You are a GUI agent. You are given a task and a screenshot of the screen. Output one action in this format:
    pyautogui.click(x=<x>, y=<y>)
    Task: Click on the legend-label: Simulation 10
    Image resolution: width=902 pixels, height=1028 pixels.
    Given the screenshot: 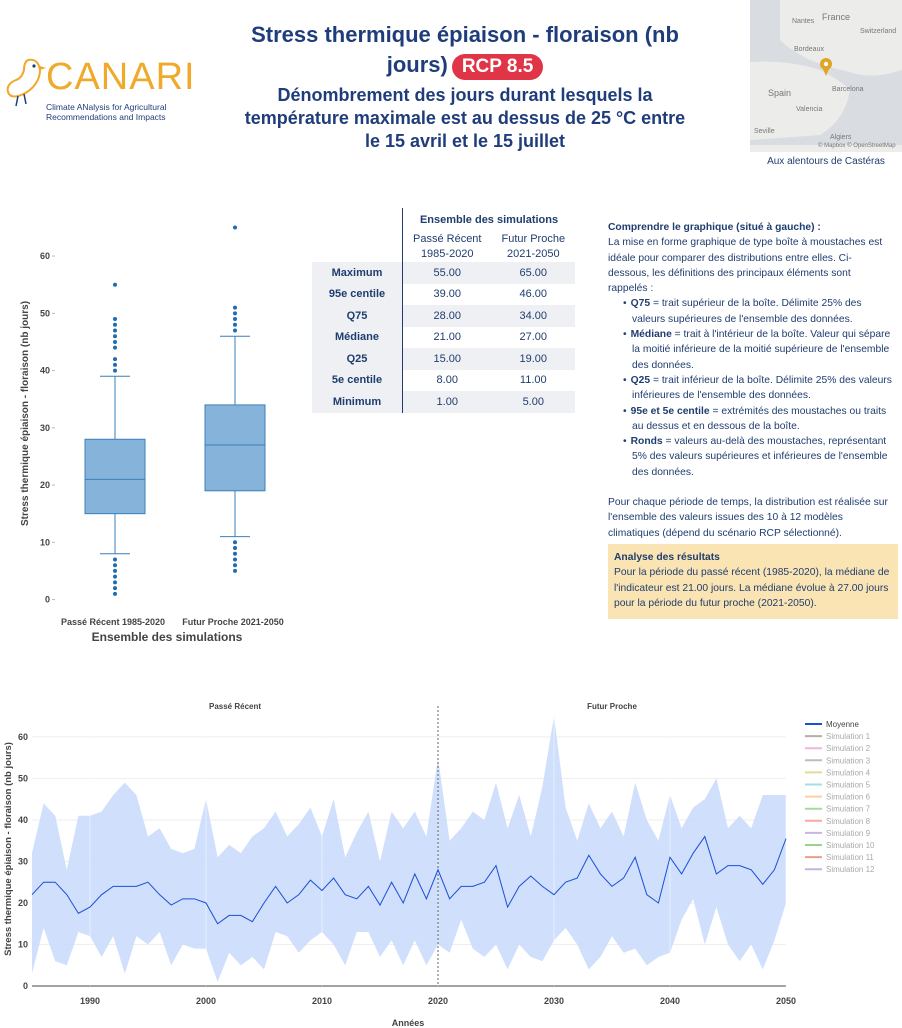 What is the action you would take?
    pyautogui.click(x=850, y=845)
    